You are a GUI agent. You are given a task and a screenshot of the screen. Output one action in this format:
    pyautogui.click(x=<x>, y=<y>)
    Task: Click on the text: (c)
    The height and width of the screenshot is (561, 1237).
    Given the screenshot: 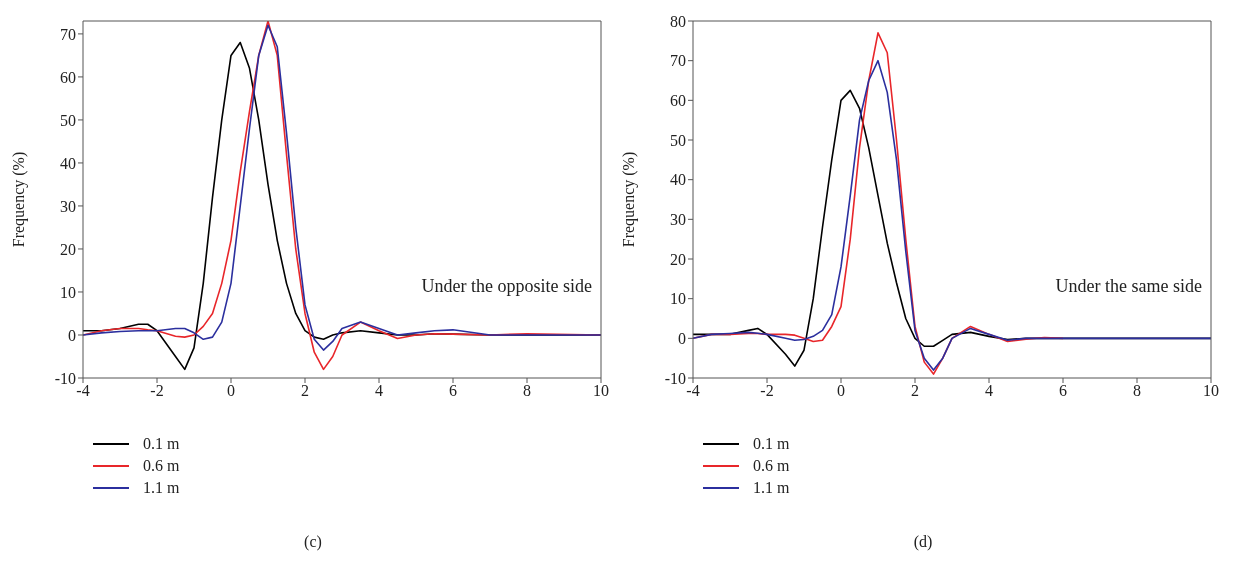 What is the action you would take?
    pyautogui.click(x=313, y=542)
    